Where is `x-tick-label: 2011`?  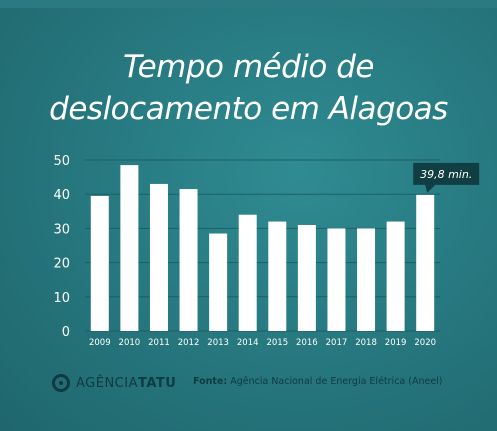 x-tick-label: 2011 is located at coordinates (159, 343).